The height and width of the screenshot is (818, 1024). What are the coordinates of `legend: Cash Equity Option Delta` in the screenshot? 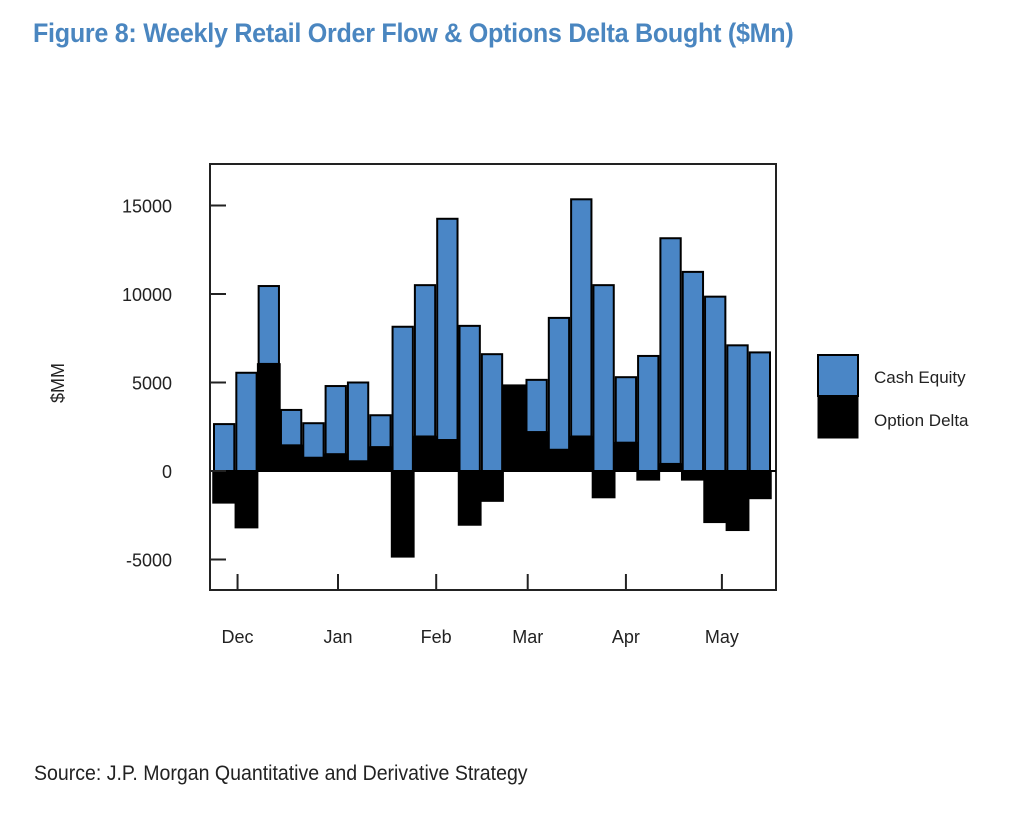 It's located at (893, 396).